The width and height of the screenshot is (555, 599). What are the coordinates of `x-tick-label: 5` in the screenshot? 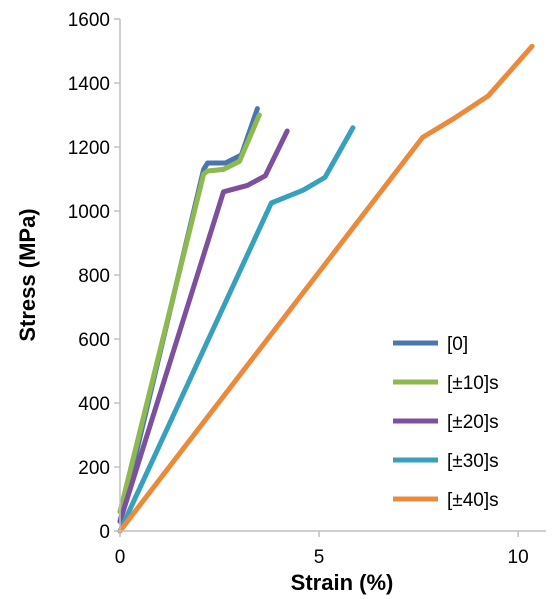 It's located at (319, 557).